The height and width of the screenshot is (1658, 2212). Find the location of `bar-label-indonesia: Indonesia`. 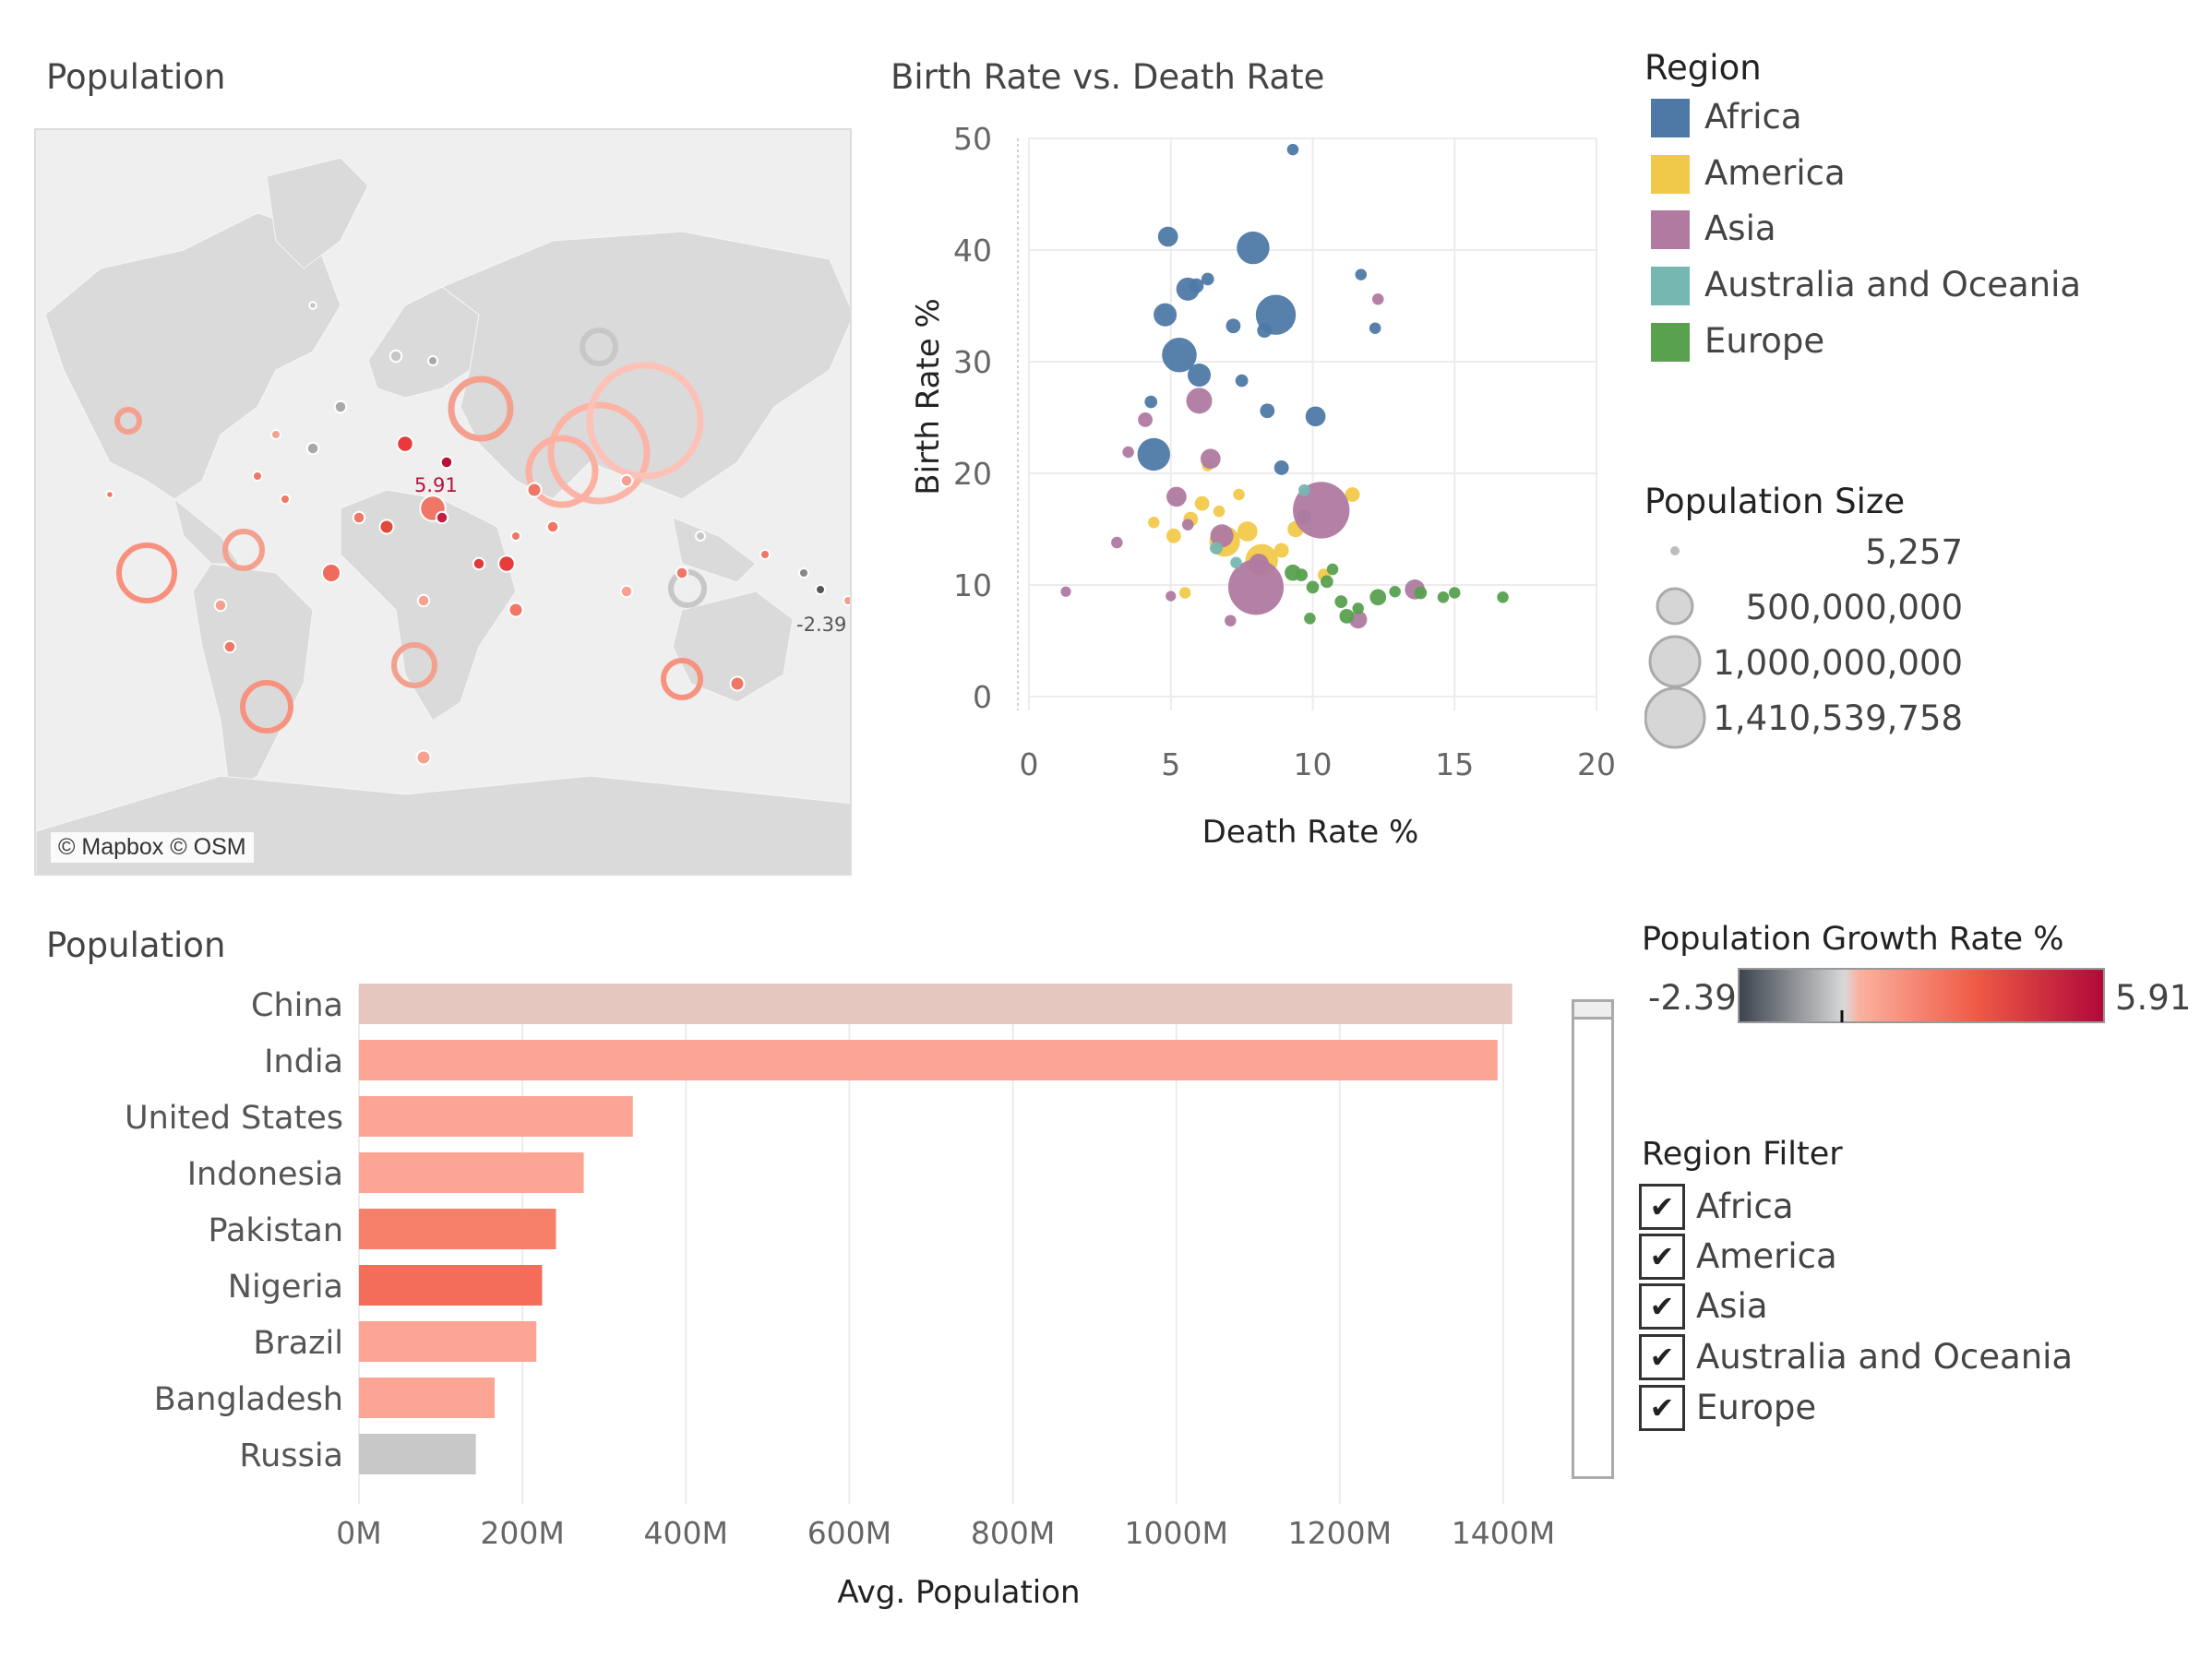

bar-label-indonesia: Indonesia is located at coordinates (265, 1174).